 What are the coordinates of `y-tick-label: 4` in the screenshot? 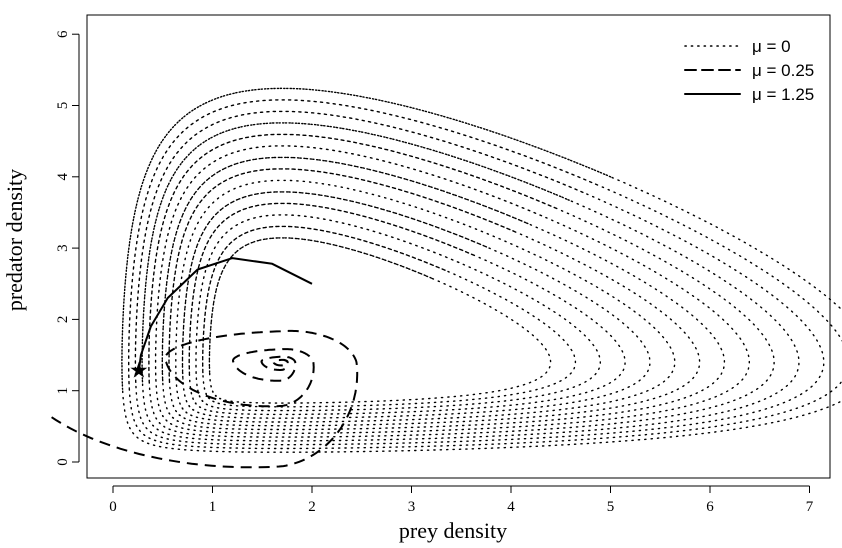 It's located at (63, 177).